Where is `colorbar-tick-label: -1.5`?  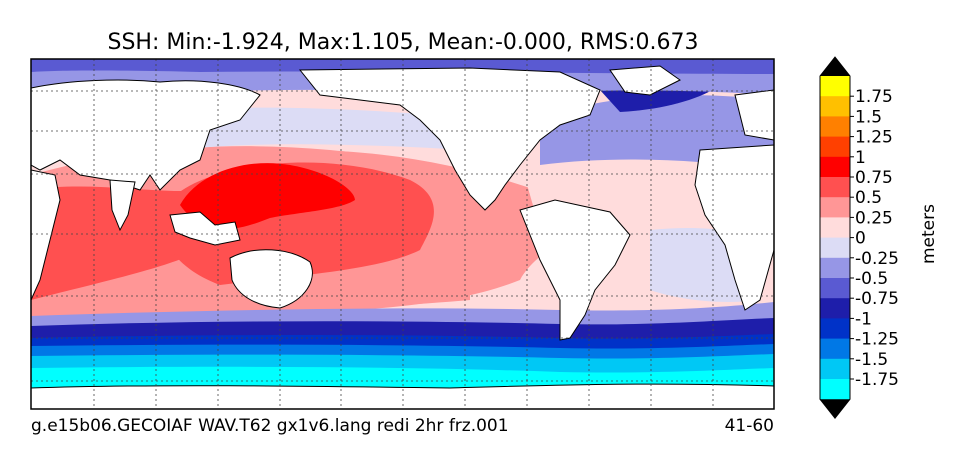 colorbar-tick-label: -1.5 is located at coordinates (871, 360).